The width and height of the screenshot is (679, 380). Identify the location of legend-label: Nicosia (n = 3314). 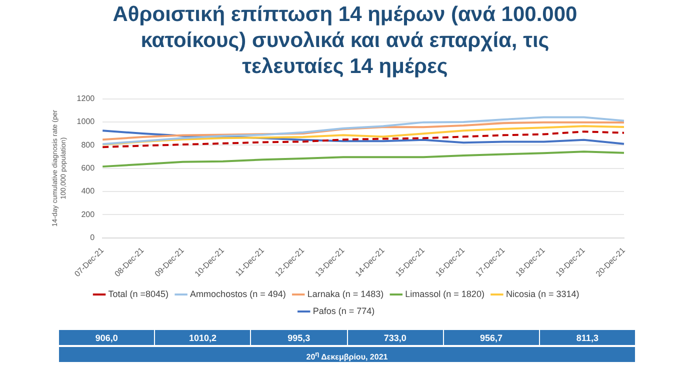
(543, 293).